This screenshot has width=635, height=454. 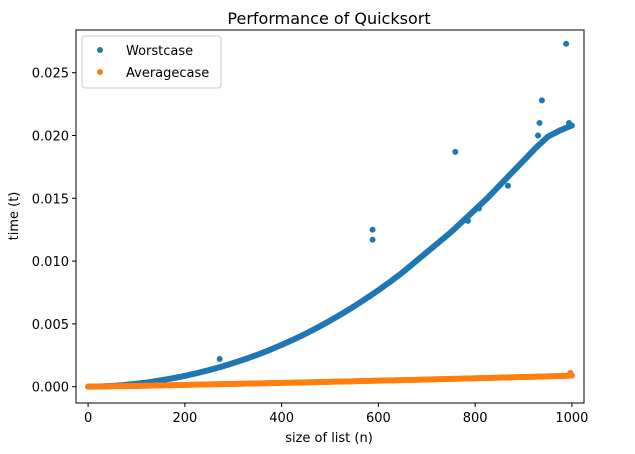 What do you see at coordinates (50, 136) in the screenshot?
I see `y-tick-label: 0.020` at bounding box center [50, 136].